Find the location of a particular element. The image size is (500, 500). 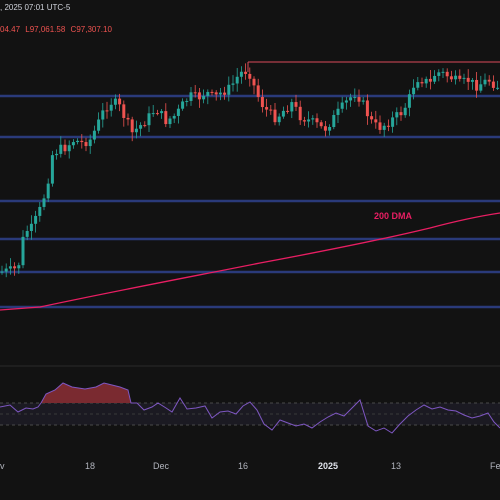

ma-200-label: 200 DMA is located at coordinates (393, 216).